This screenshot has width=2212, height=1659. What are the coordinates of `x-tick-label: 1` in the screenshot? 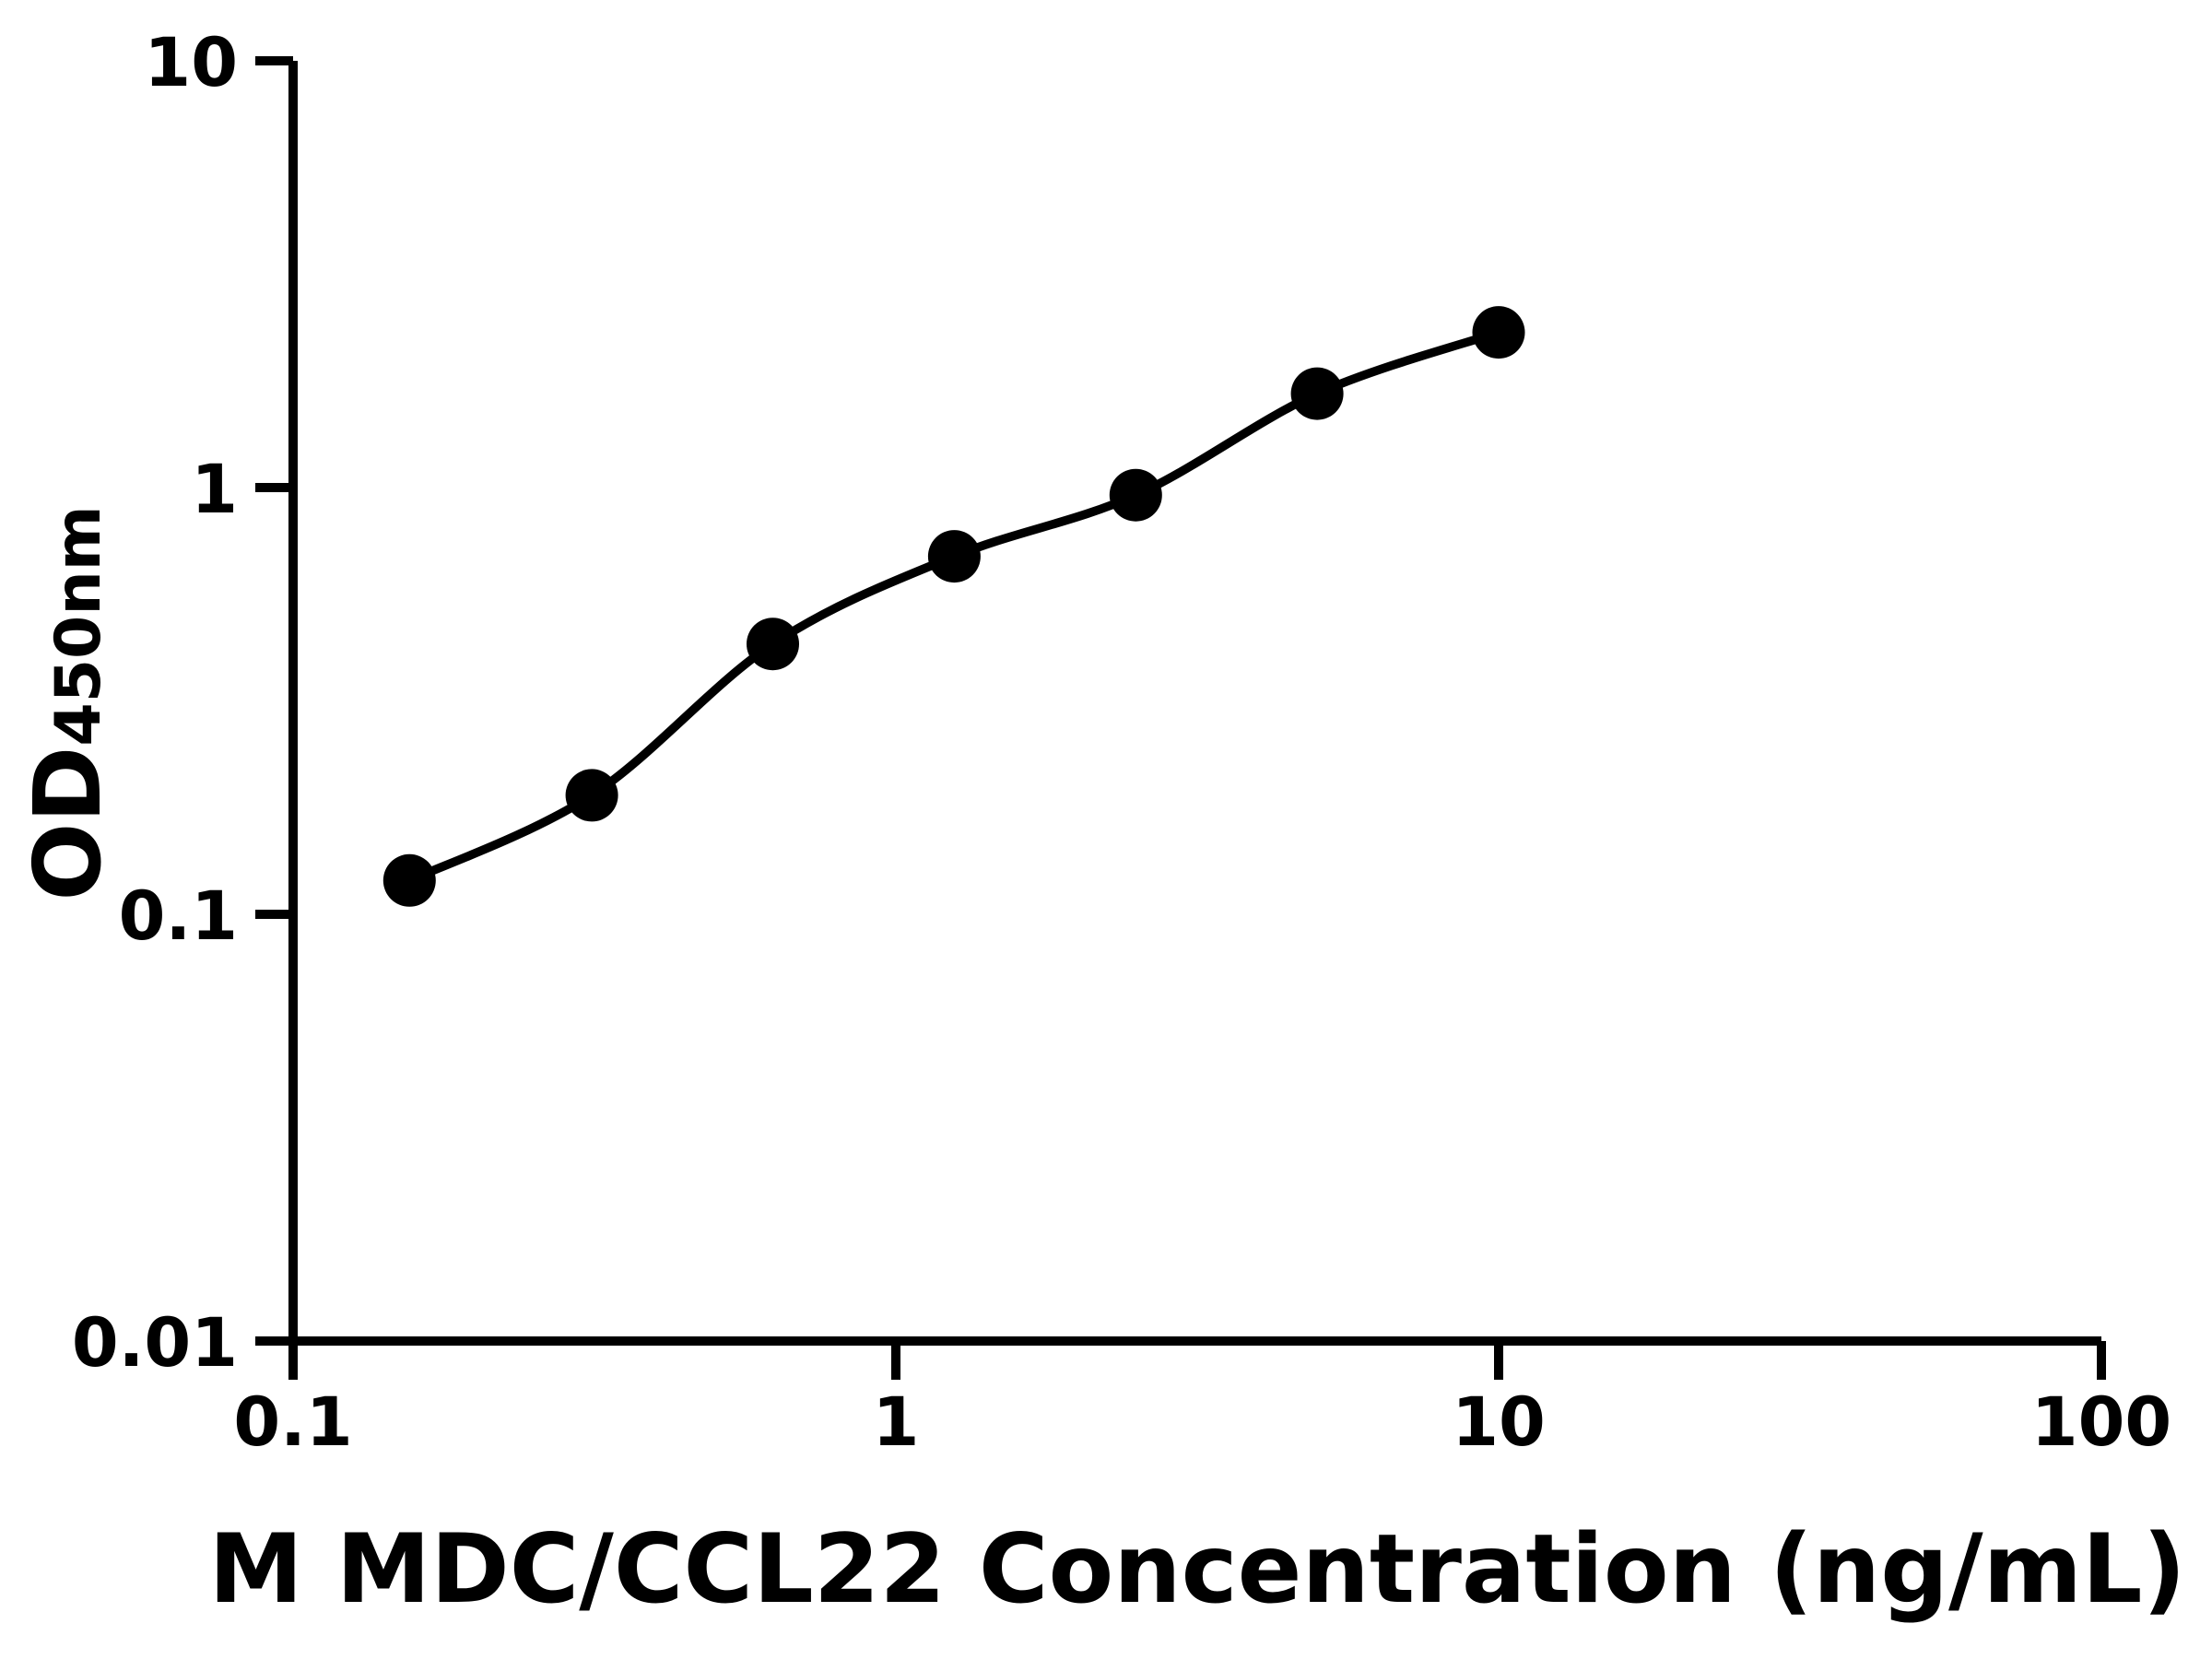 It's located at (896, 1422).